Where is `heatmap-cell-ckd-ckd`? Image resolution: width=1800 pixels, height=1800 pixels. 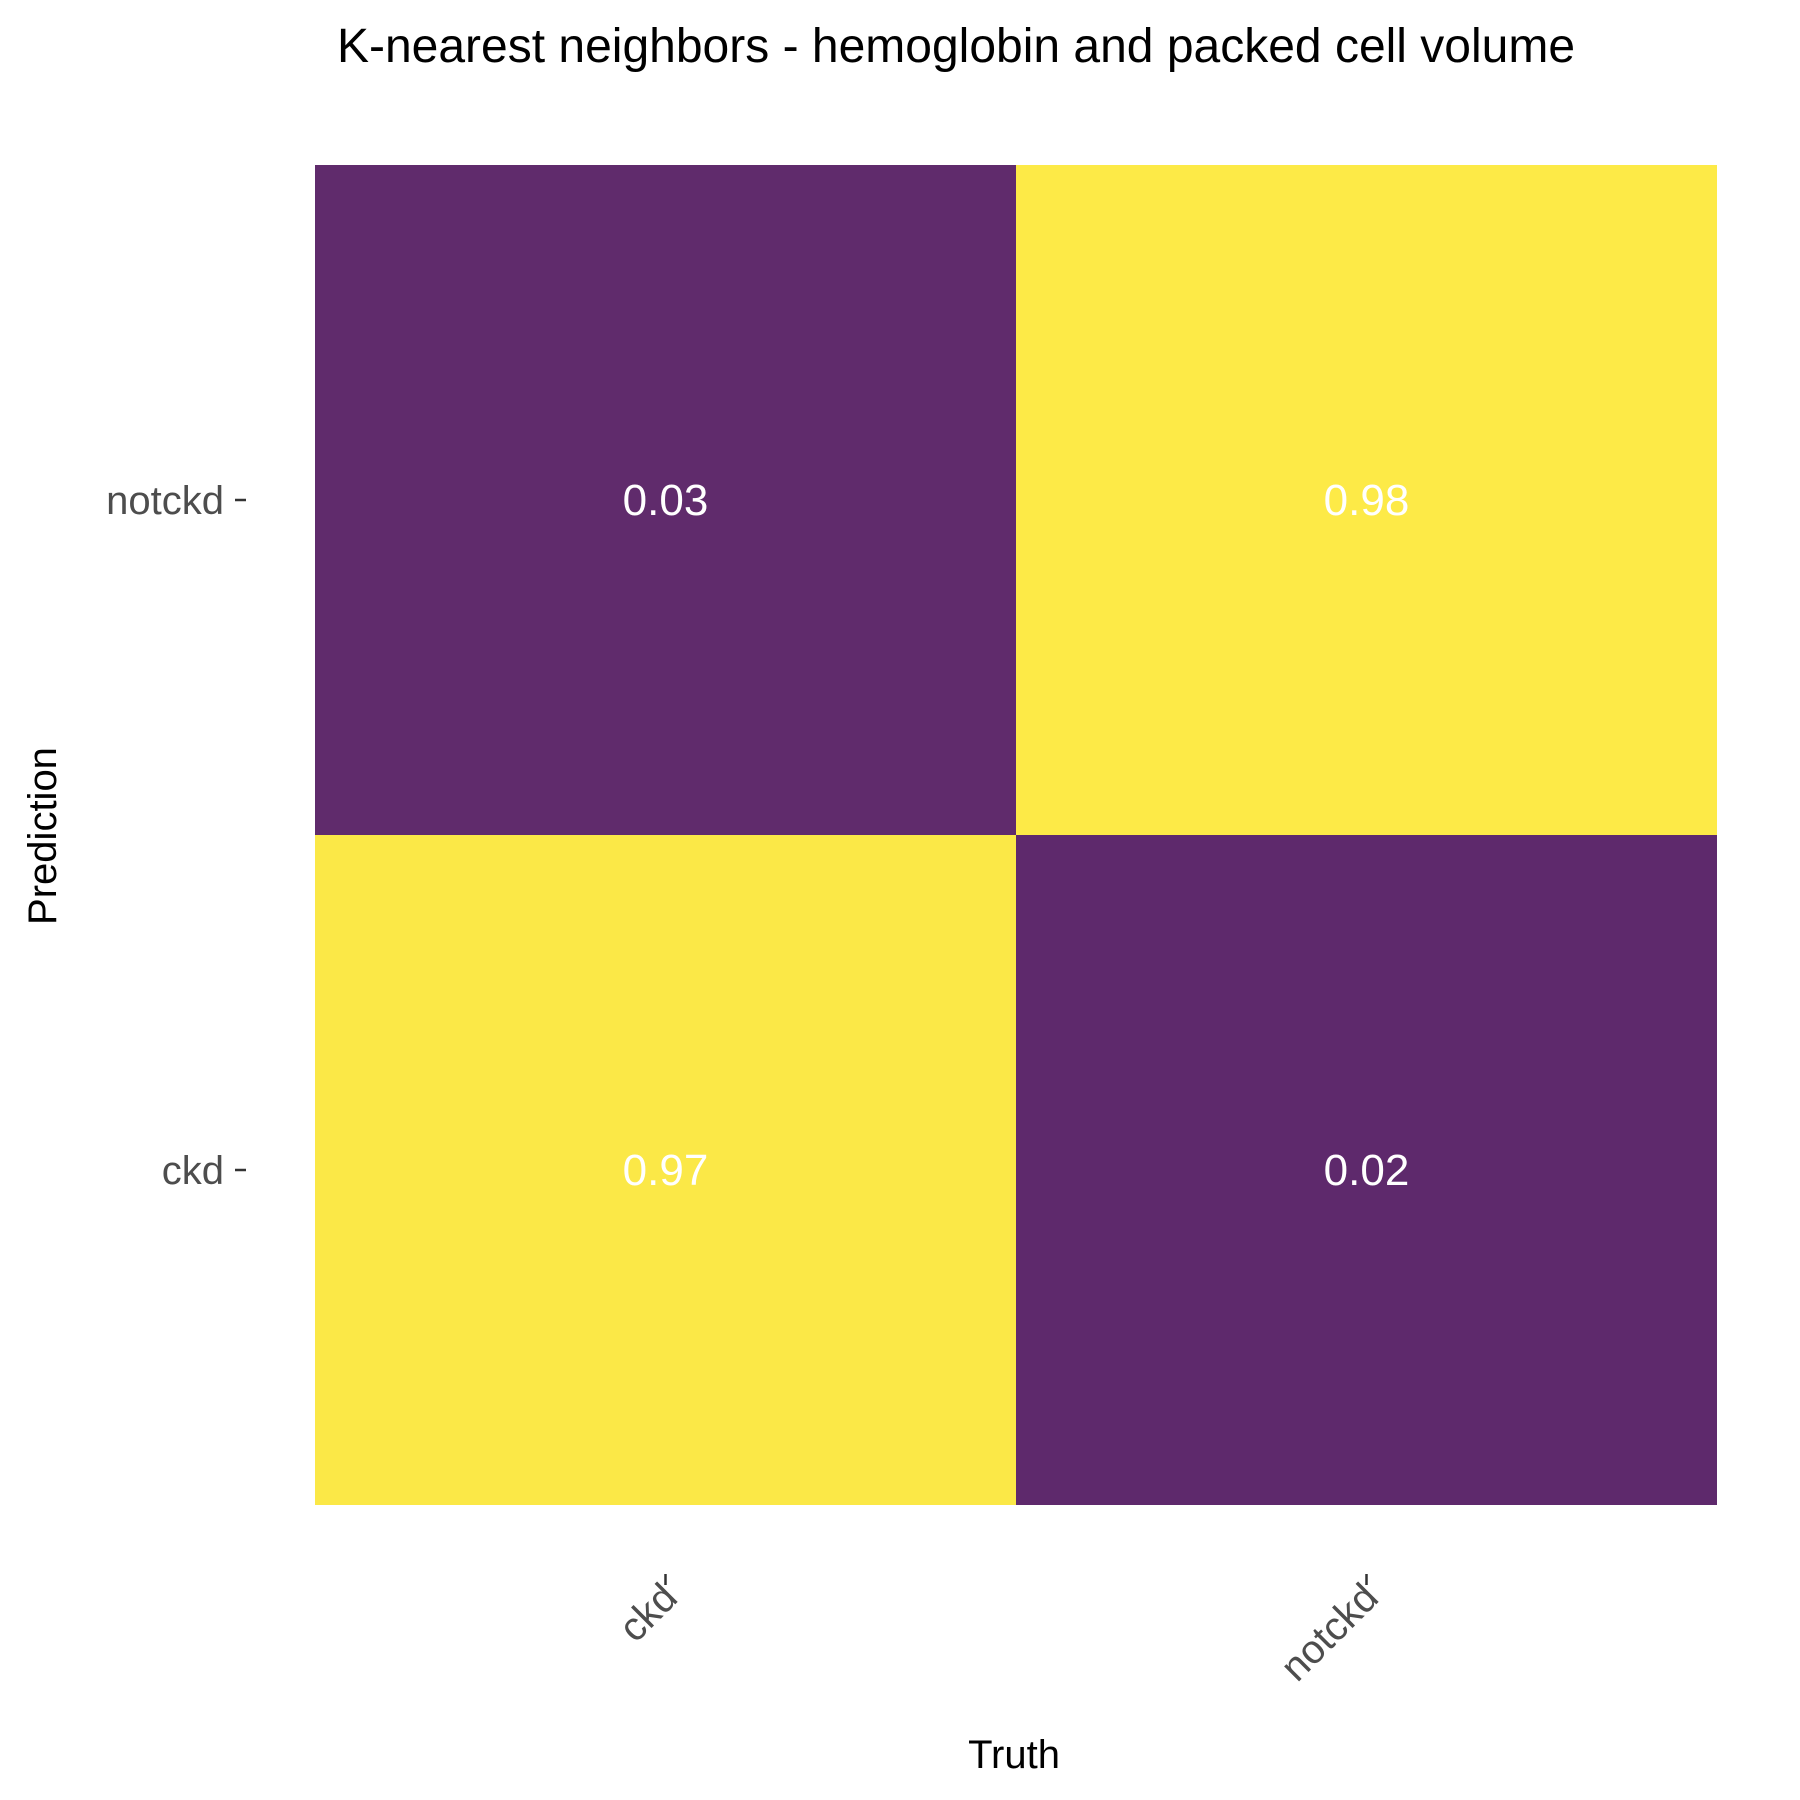
heatmap-cell-ckd-ckd is located at coordinates (665, 1170).